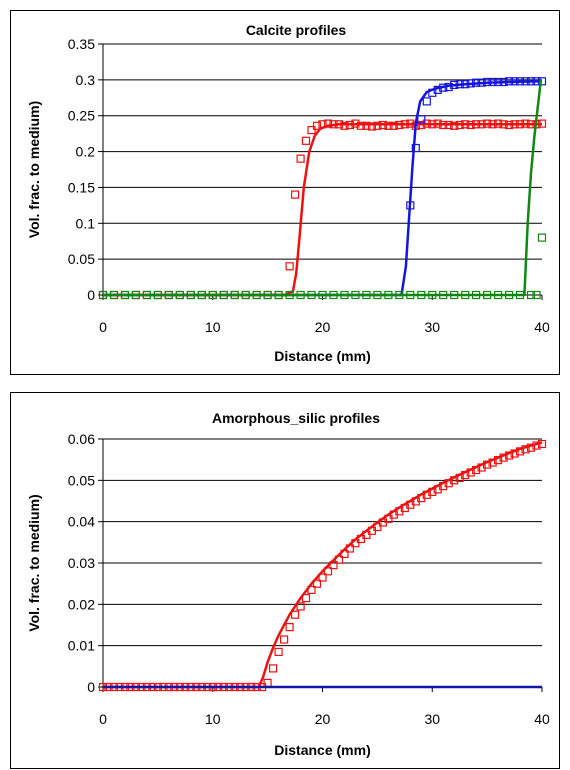 The width and height of the screenshot is (570, 770). I want to click on y-tick-label: 0.25, so click(81, 116).